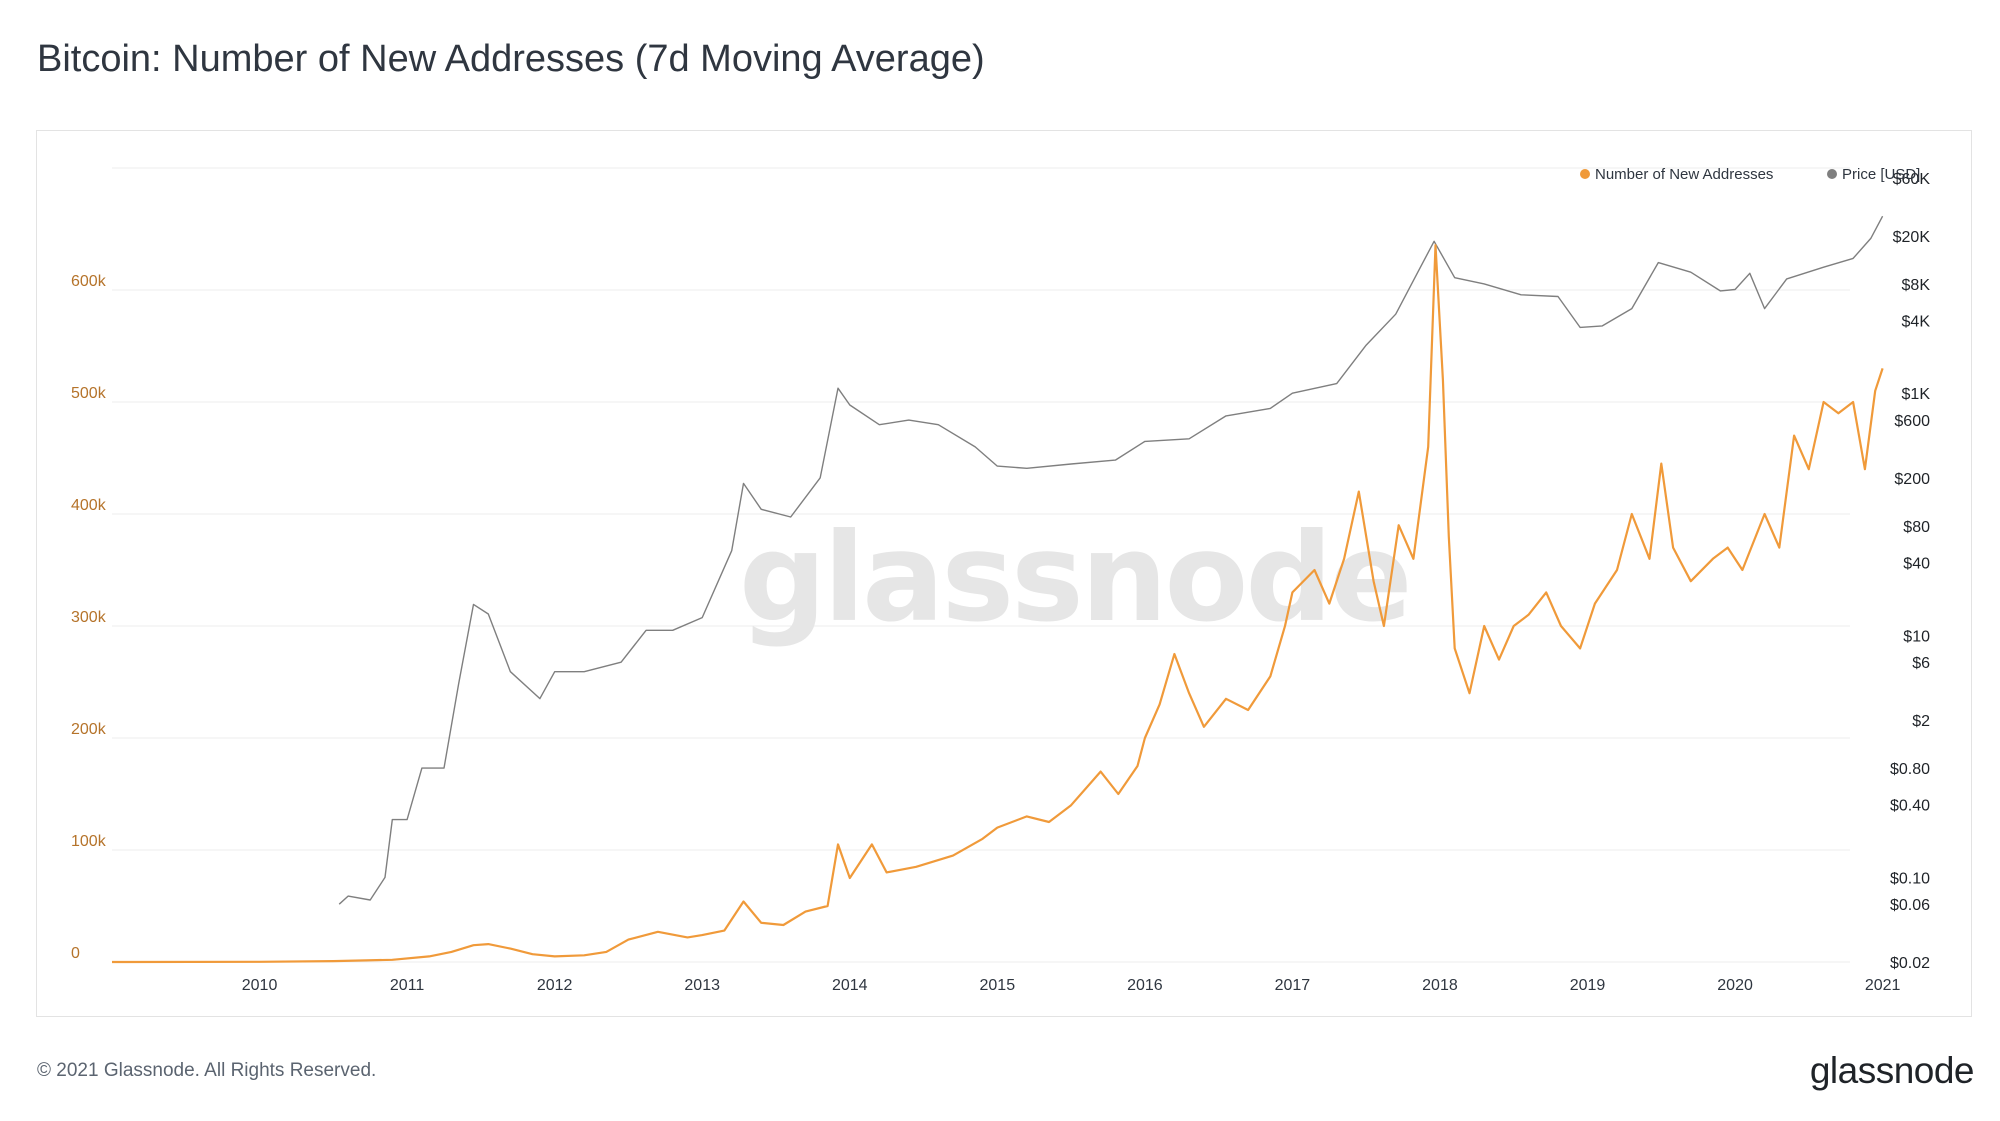  What do you see at coordinates (1912, 421) in the screenshot?
I see `right-tick-label: $600` at bounding box center [1912, 421].